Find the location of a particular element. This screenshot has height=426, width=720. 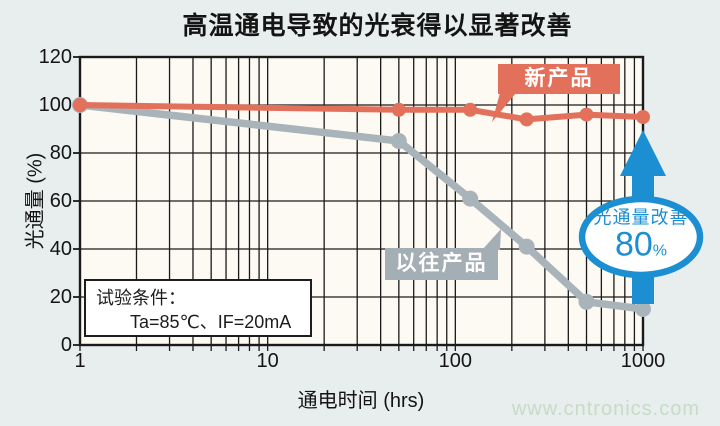

x-tick-label: 100 is located at coordinates (455, 361).